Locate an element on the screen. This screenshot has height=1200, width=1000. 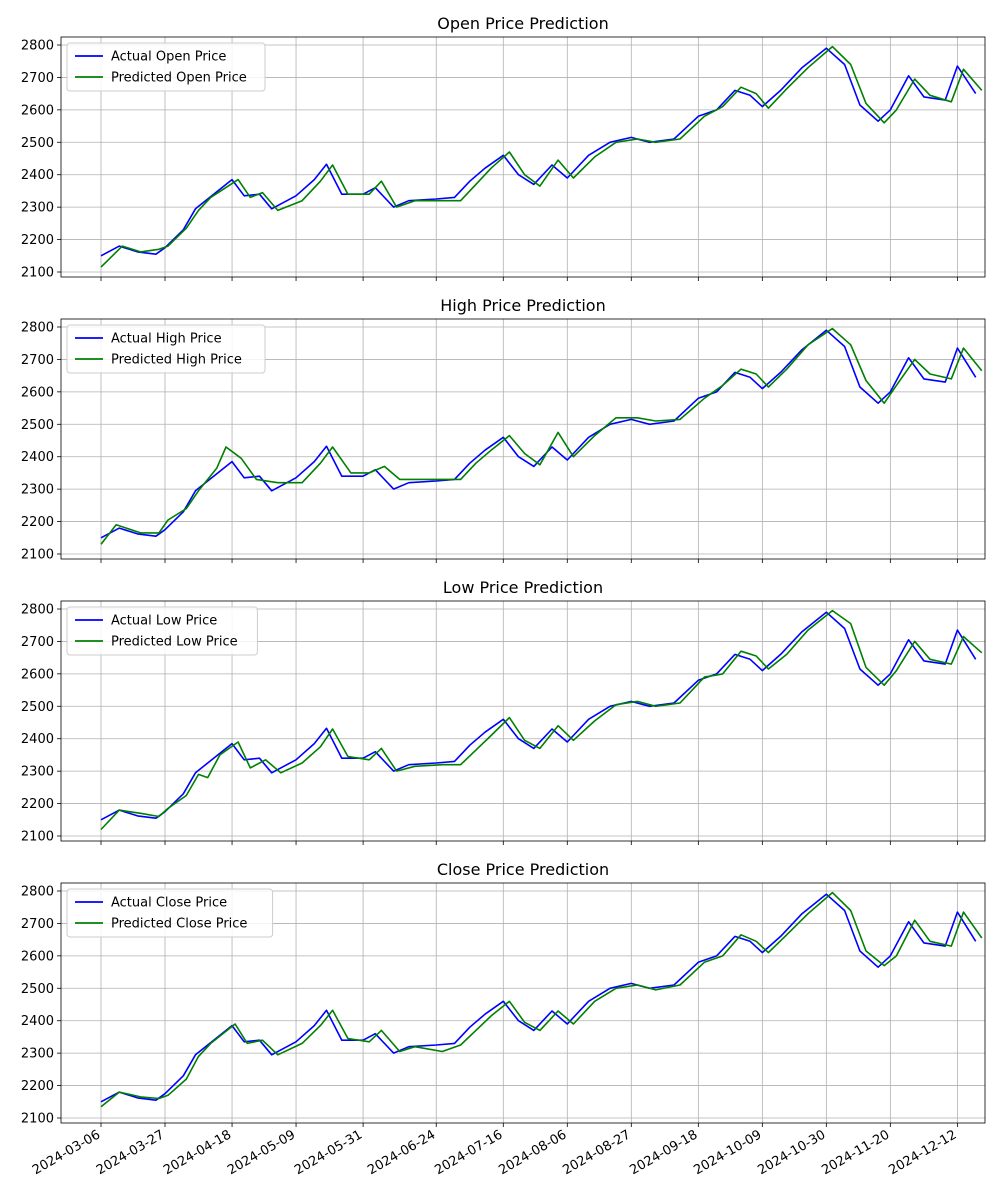
x-tick-label: 2024-10-30 is located at coordinates (791, 1152).